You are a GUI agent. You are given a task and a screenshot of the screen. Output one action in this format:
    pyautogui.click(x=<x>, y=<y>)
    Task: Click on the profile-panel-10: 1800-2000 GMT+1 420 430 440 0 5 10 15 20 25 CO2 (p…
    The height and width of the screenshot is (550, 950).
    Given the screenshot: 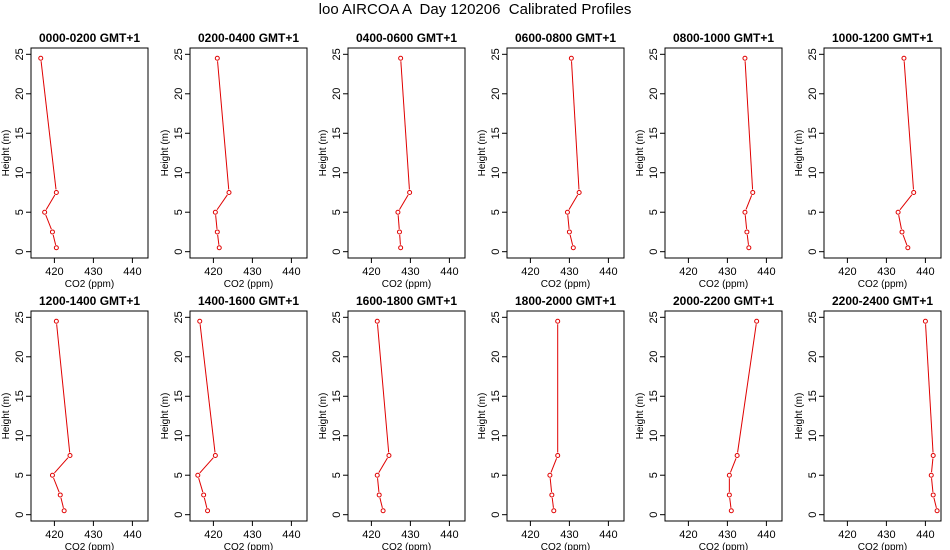 What is the action you would take?
    pyautogui.click(x=551, y=422)
    